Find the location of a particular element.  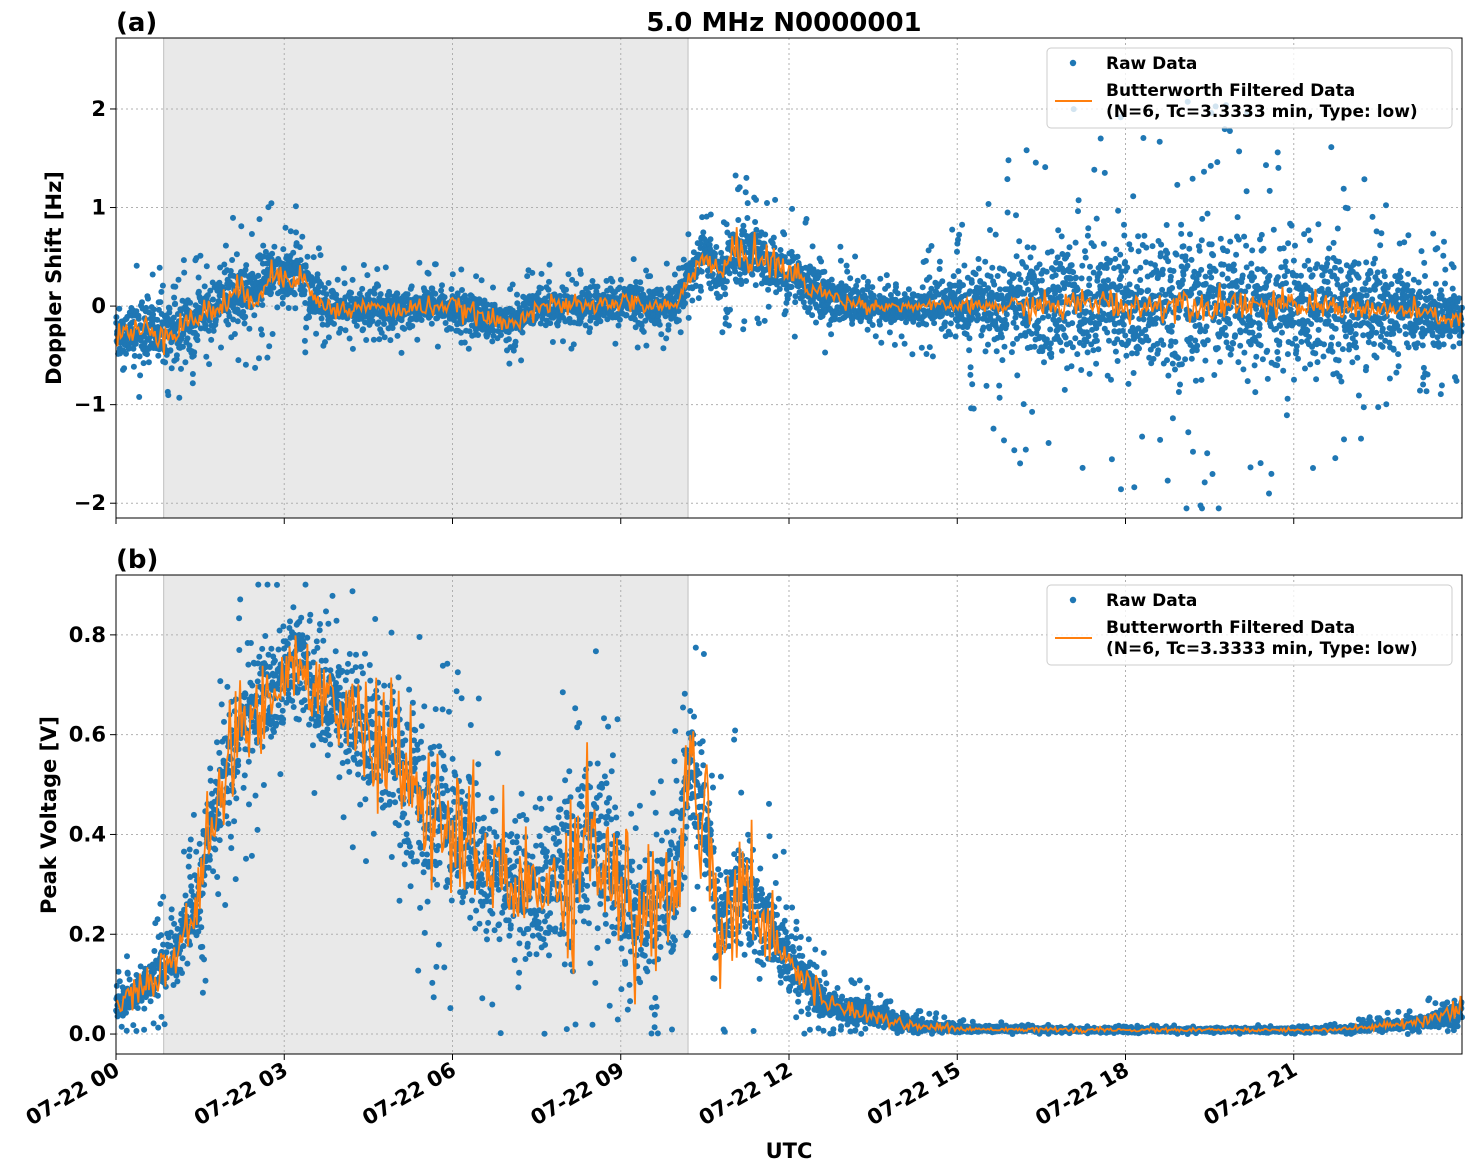

figure-title: 5.0 MHz N0000001 is located at coordinates (783, 23).